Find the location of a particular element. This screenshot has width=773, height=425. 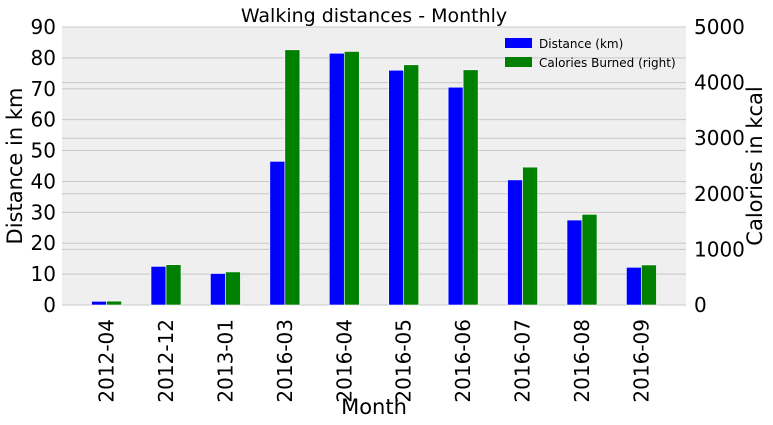

y-tick-label-right: 3000 is located at coordinates (719, 138).